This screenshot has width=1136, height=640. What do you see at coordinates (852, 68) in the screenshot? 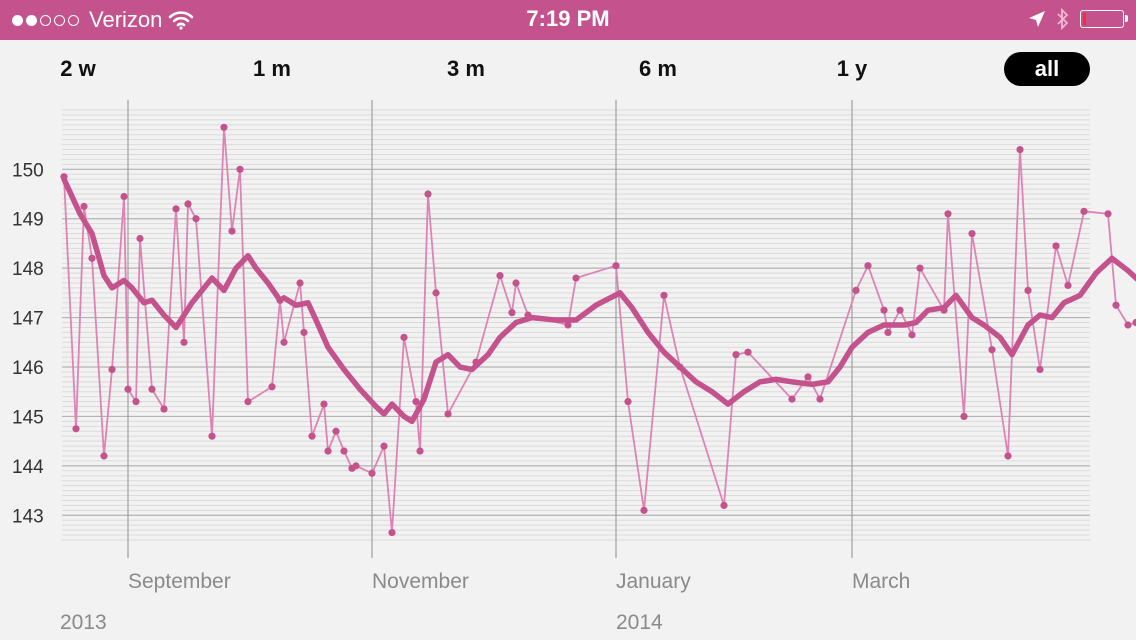
I see `tab-1y: 1 y` at bounding box center [852, 68].